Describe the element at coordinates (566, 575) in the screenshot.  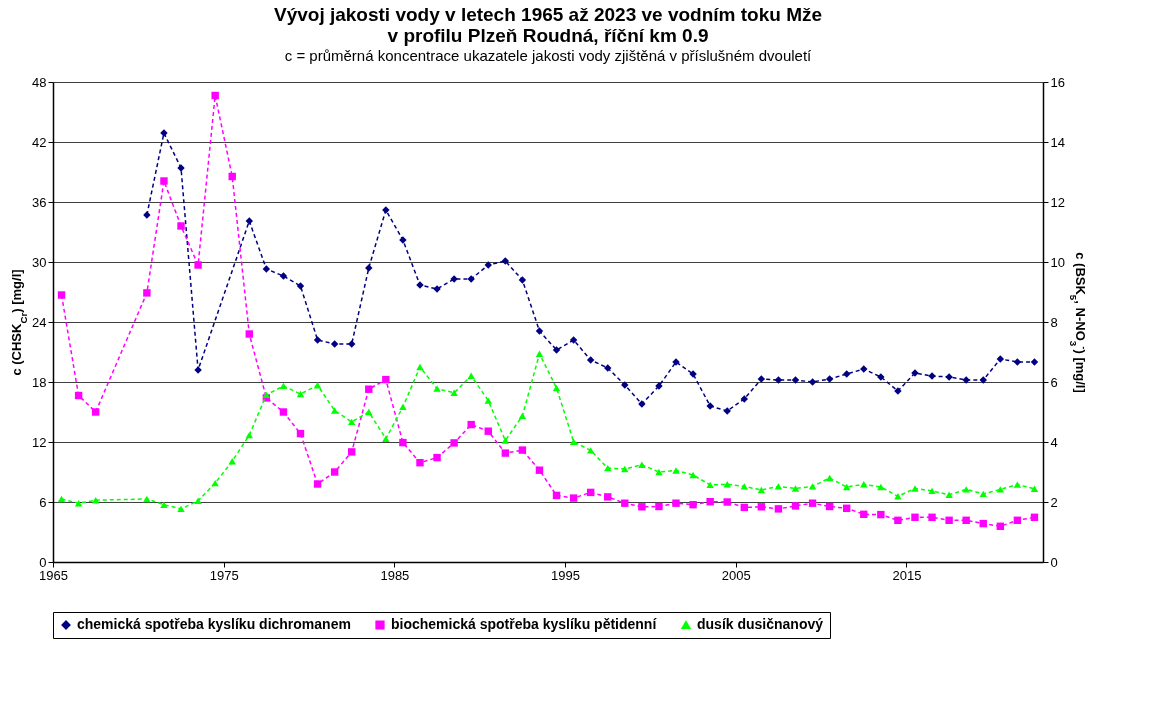
I see `x-tick-label: 1995` at that location.